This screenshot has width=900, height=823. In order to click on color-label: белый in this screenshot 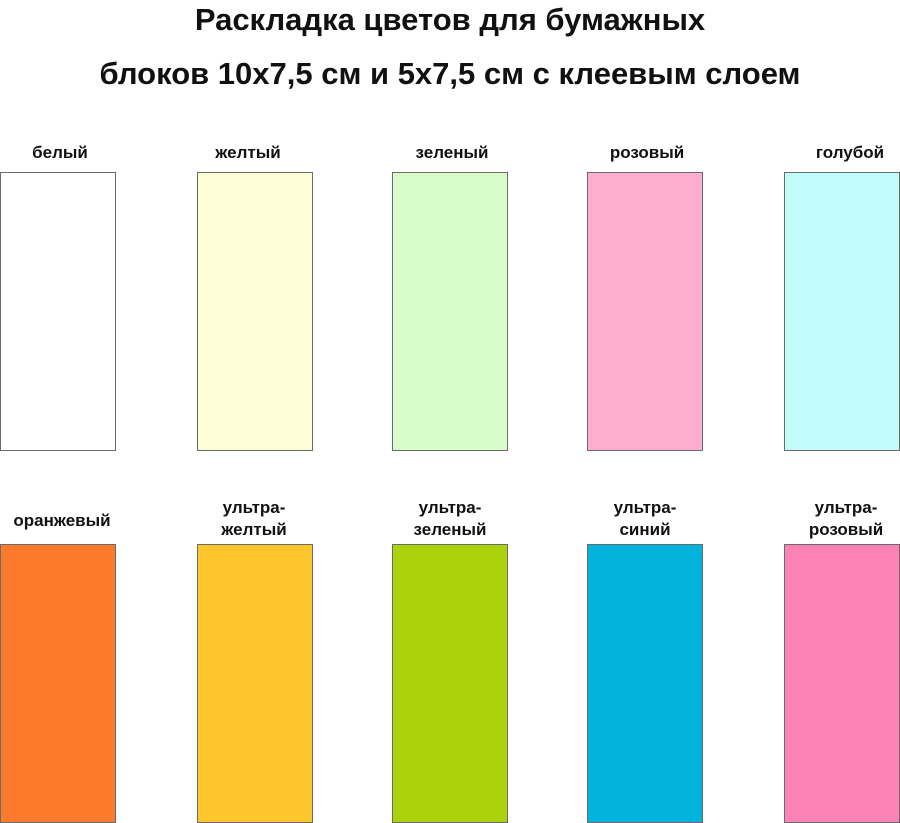, I will do `click(70, 153)`.